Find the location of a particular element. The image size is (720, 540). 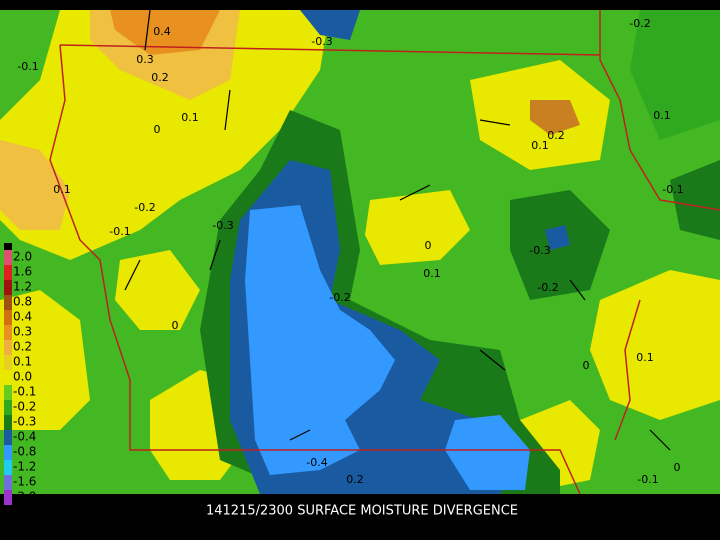

legend-label: 0.0 is located at coordinates (22, 377).